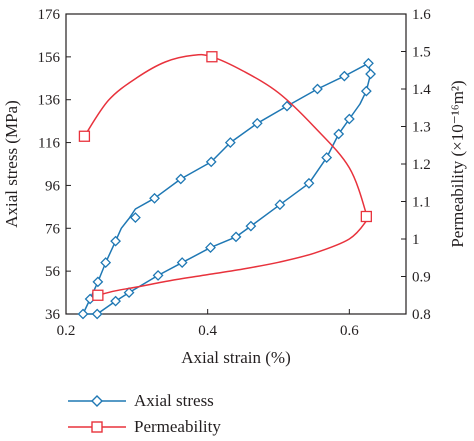 The image size is (474, 441). Describe the element at coordinates (49, 58) in the screenshot. I see `left-tick-label: 156` at that location.